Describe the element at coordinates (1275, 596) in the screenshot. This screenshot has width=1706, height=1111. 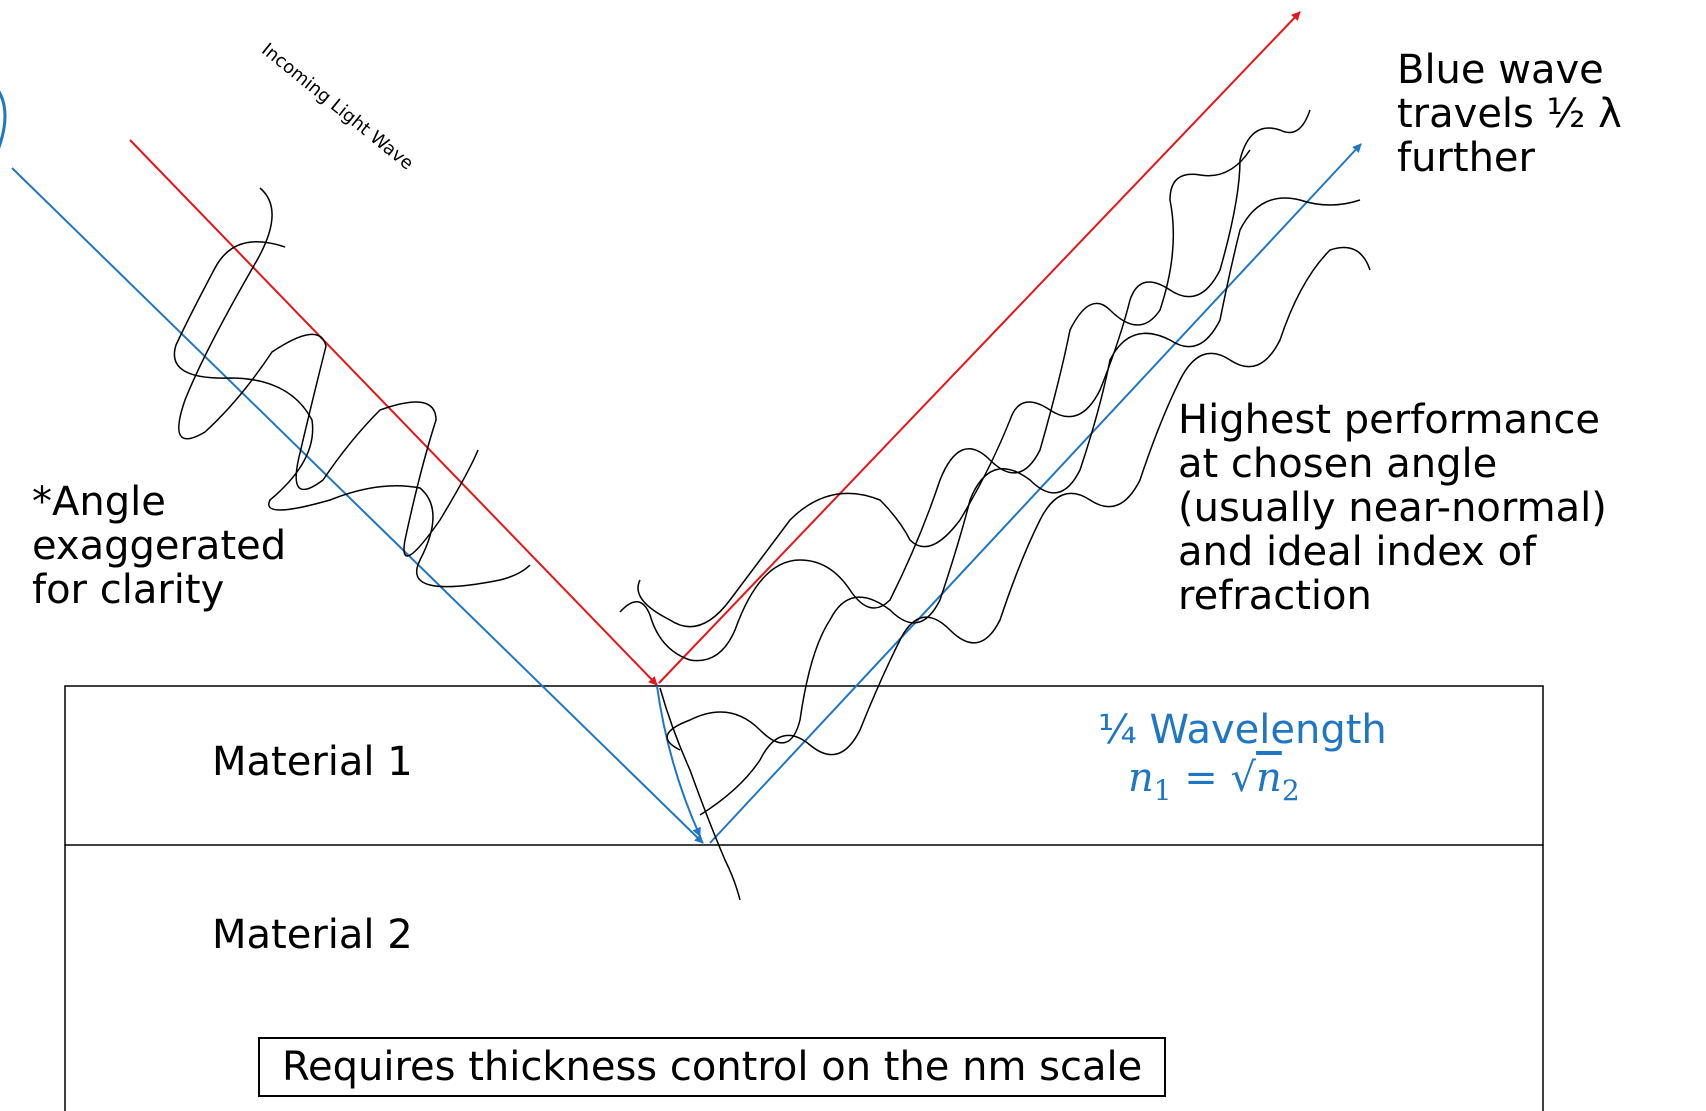
I see `performance-note-line-5: refraction` at that location.